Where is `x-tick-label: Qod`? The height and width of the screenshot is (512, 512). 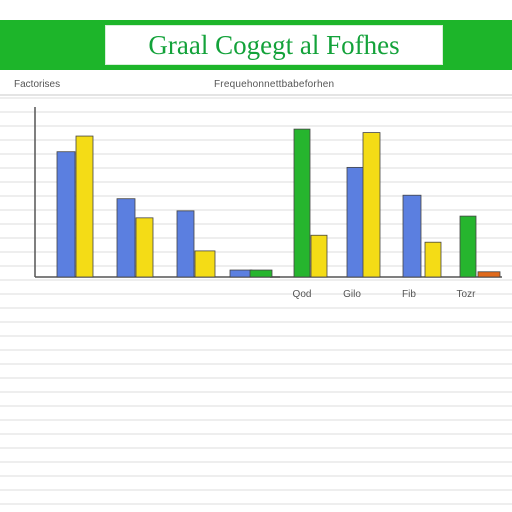 x-tick-label: Qod is located at coordinates (302, 294).